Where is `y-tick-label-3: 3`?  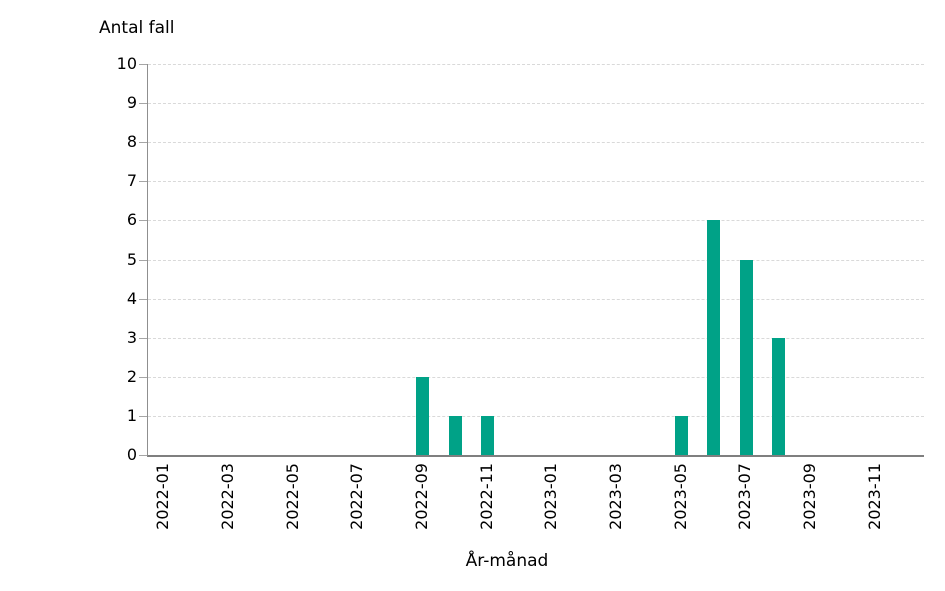 y-tick-label-3: 3 is located at coordinates (131, 337).